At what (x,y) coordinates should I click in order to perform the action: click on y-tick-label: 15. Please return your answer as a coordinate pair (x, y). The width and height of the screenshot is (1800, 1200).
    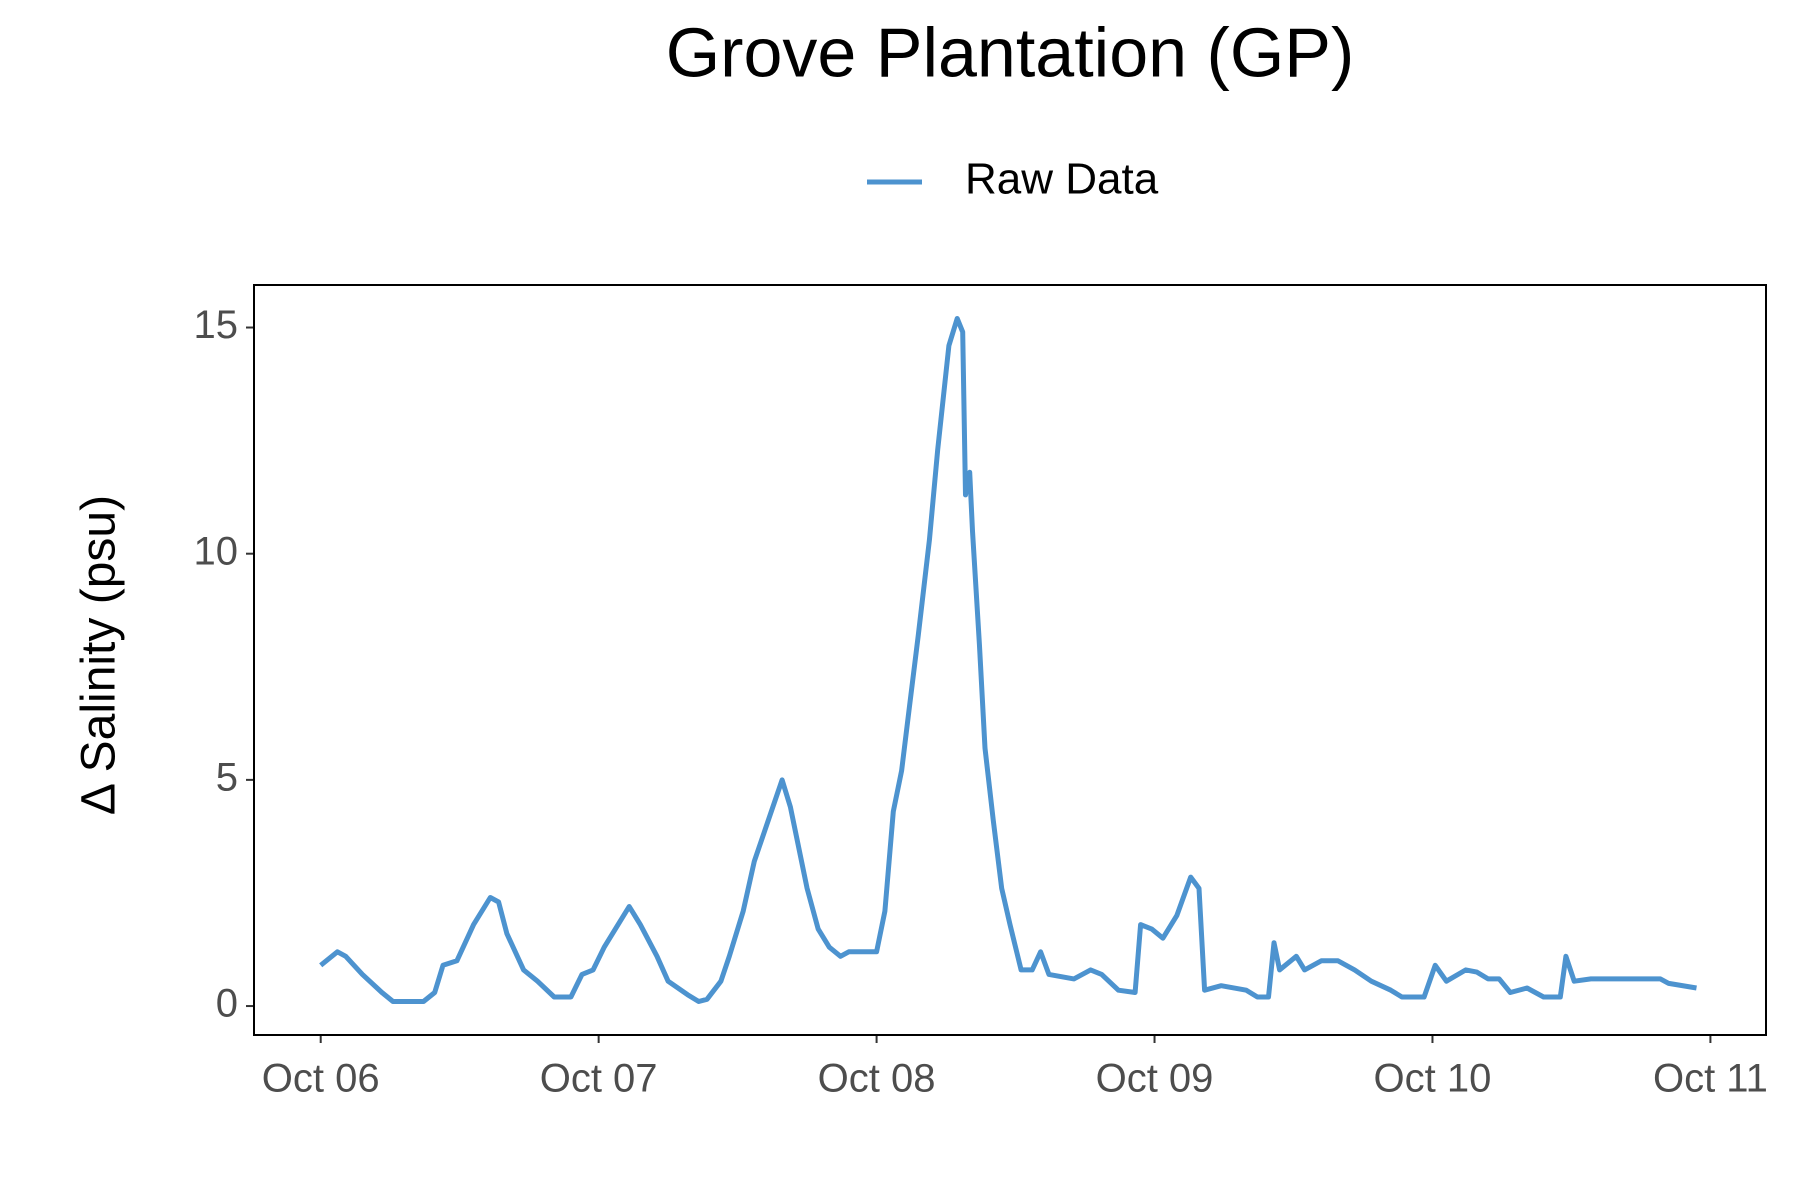
    Looking at the image, I should click on (216, 325).